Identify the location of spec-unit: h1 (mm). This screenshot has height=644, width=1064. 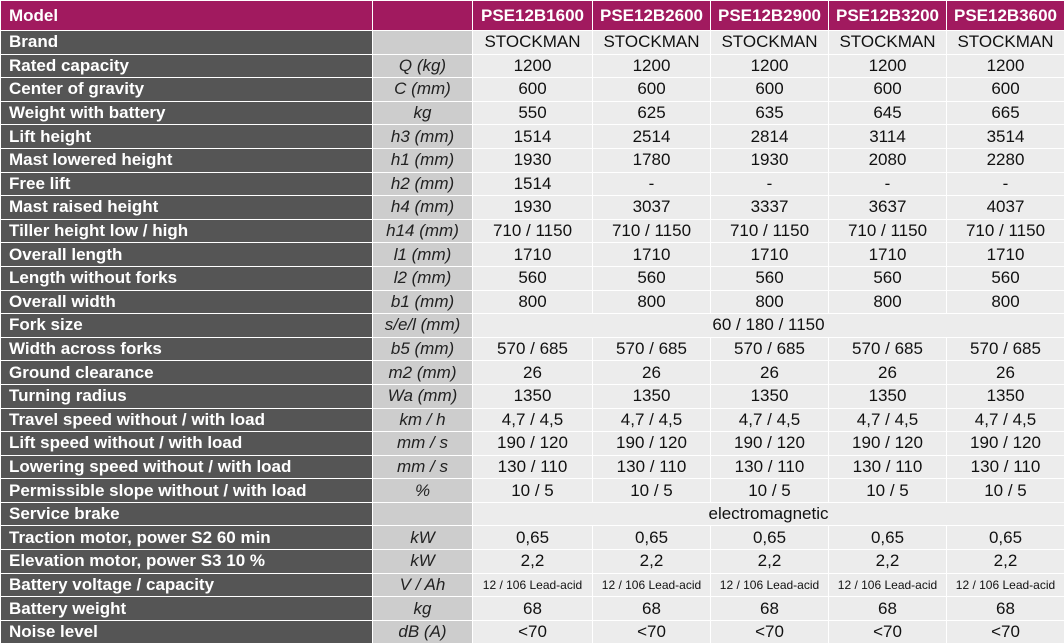
(422, 160).